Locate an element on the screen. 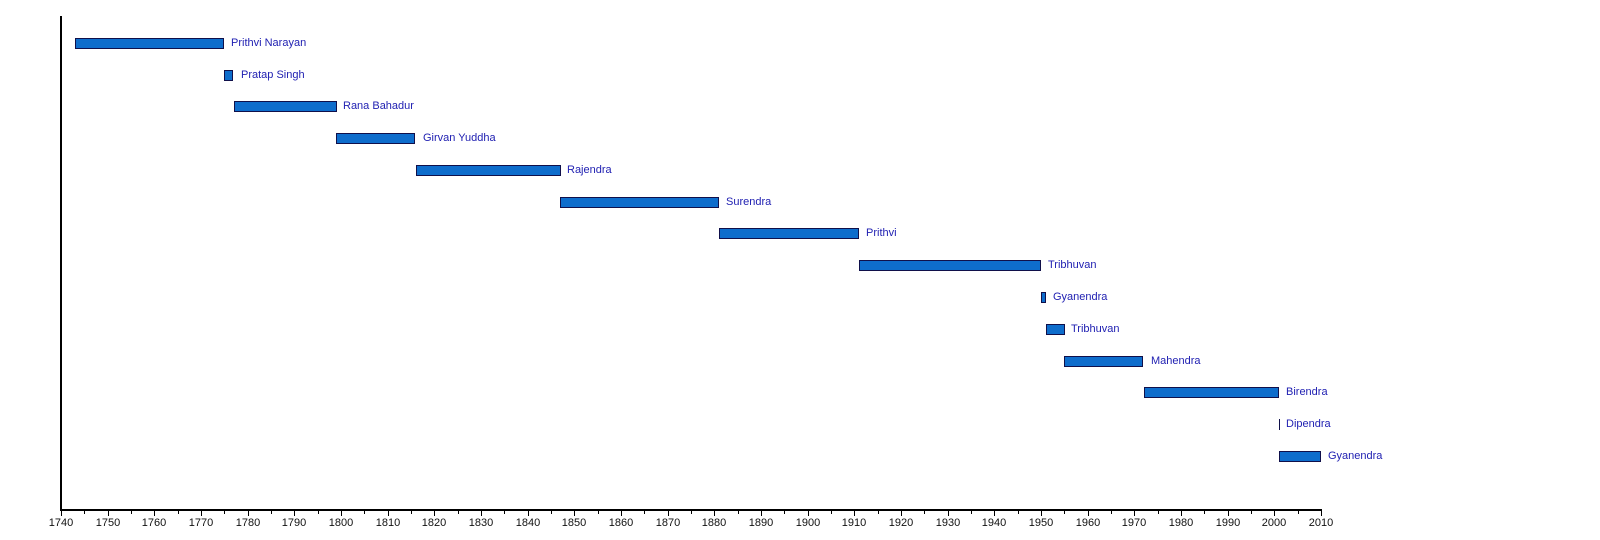 Image resolution: width=1600 pixels, height=540 pixels. x-tick-label: 1940 is located at coordinates (994, 523).